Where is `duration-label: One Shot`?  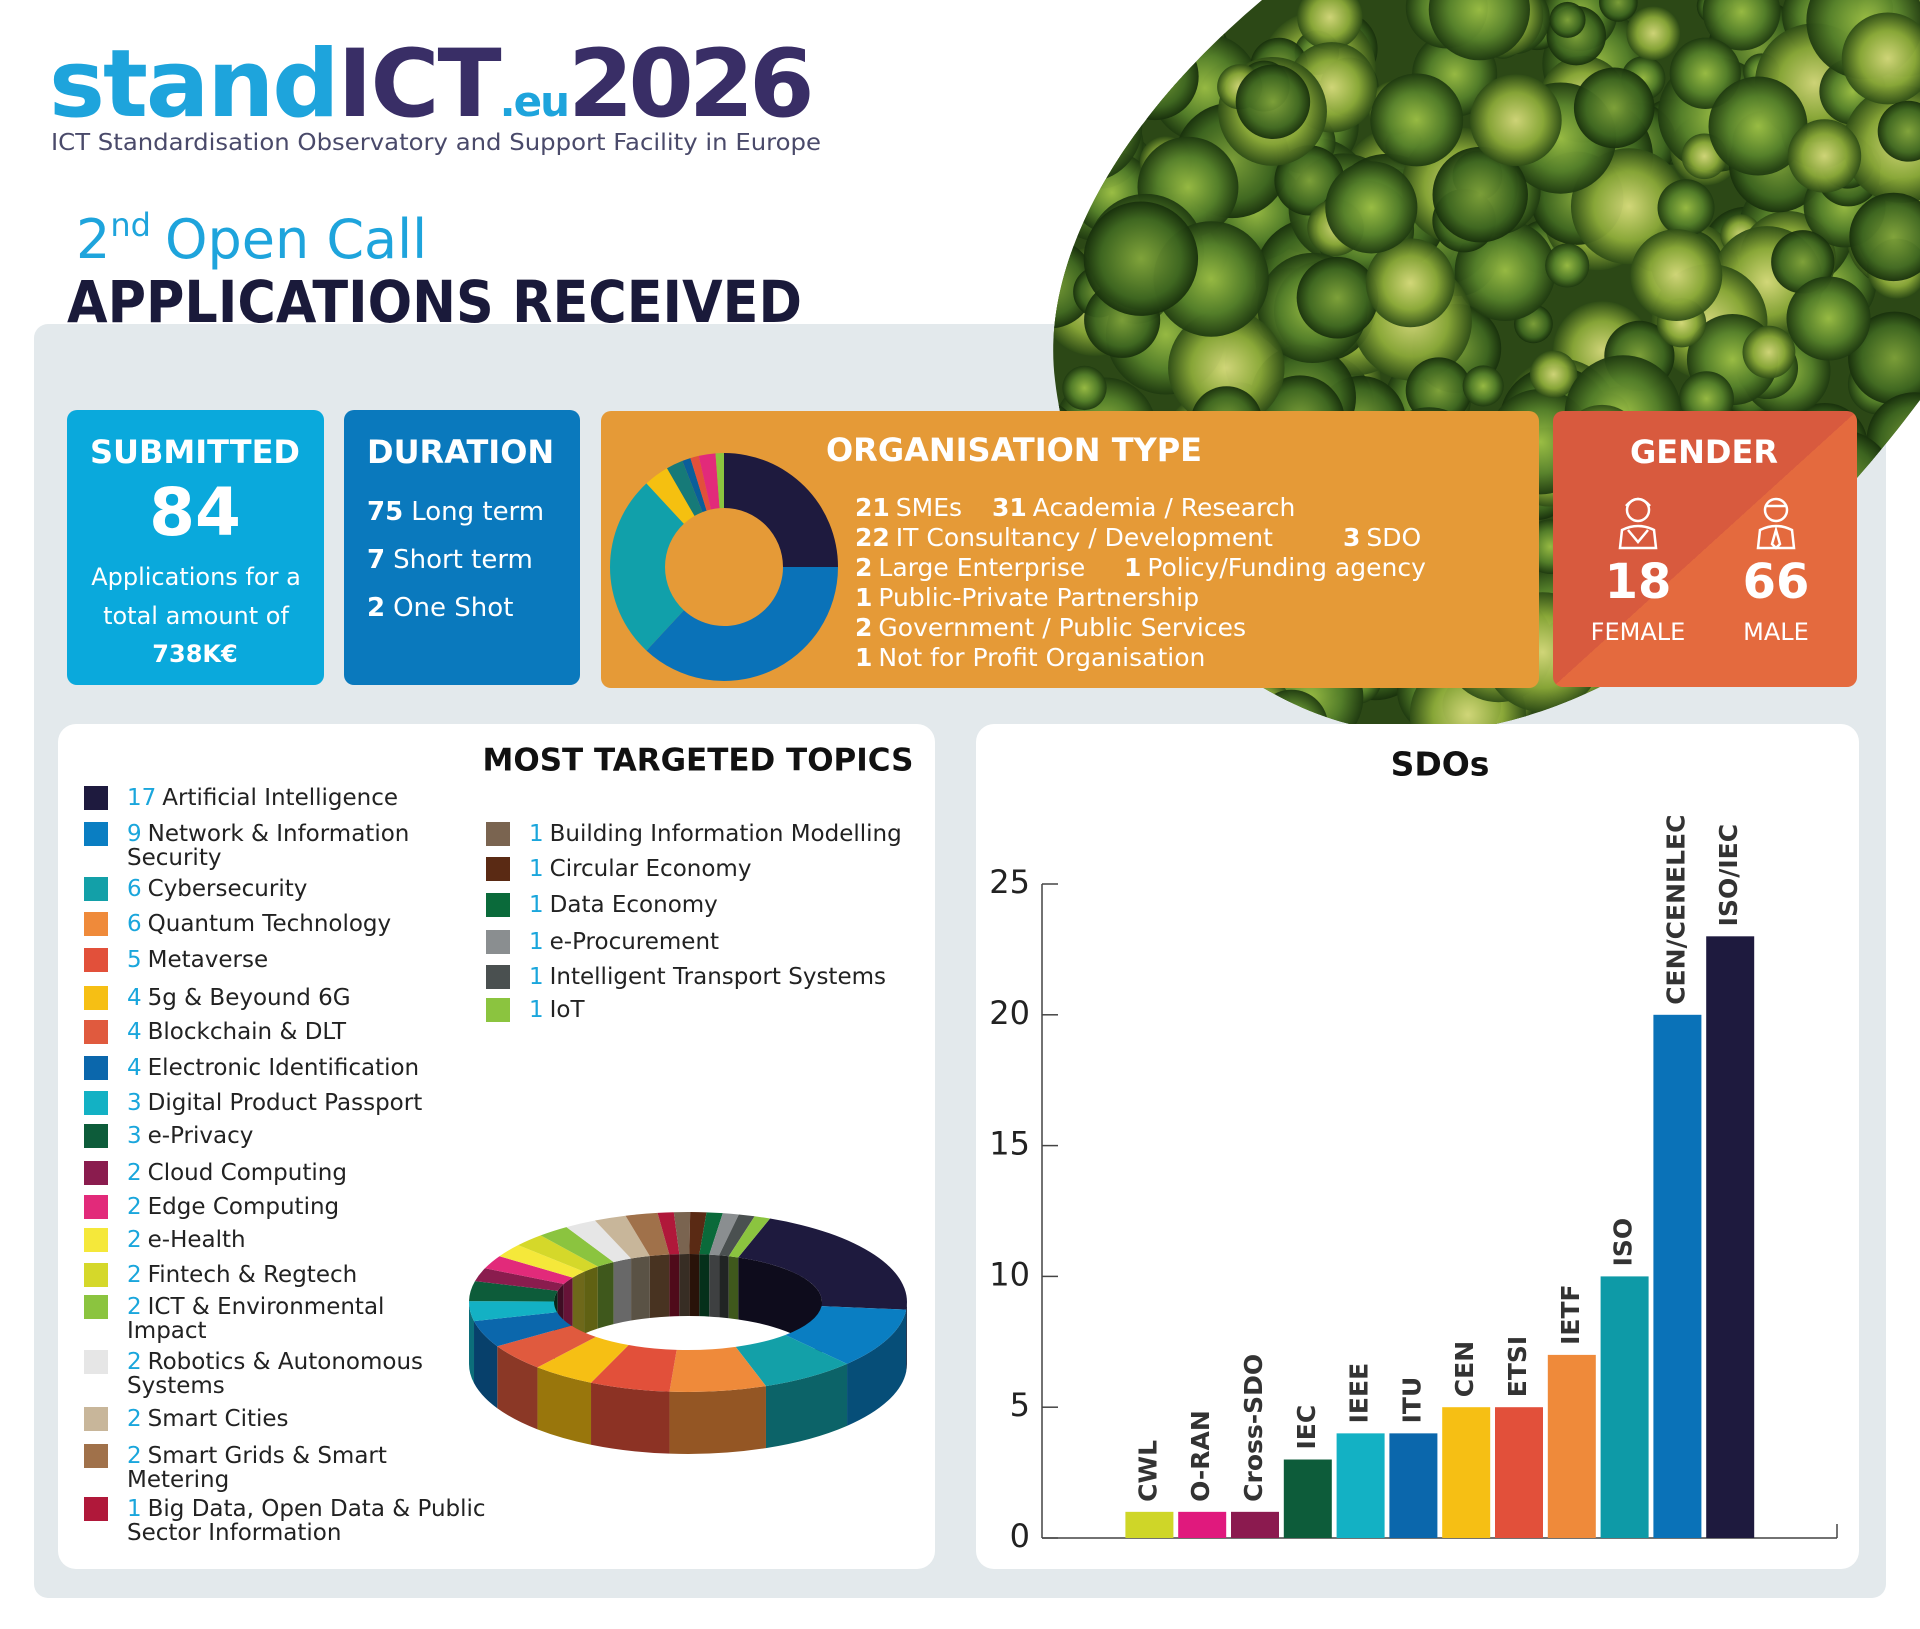
duration-label: One Shot is located at coordinates (453, 608).